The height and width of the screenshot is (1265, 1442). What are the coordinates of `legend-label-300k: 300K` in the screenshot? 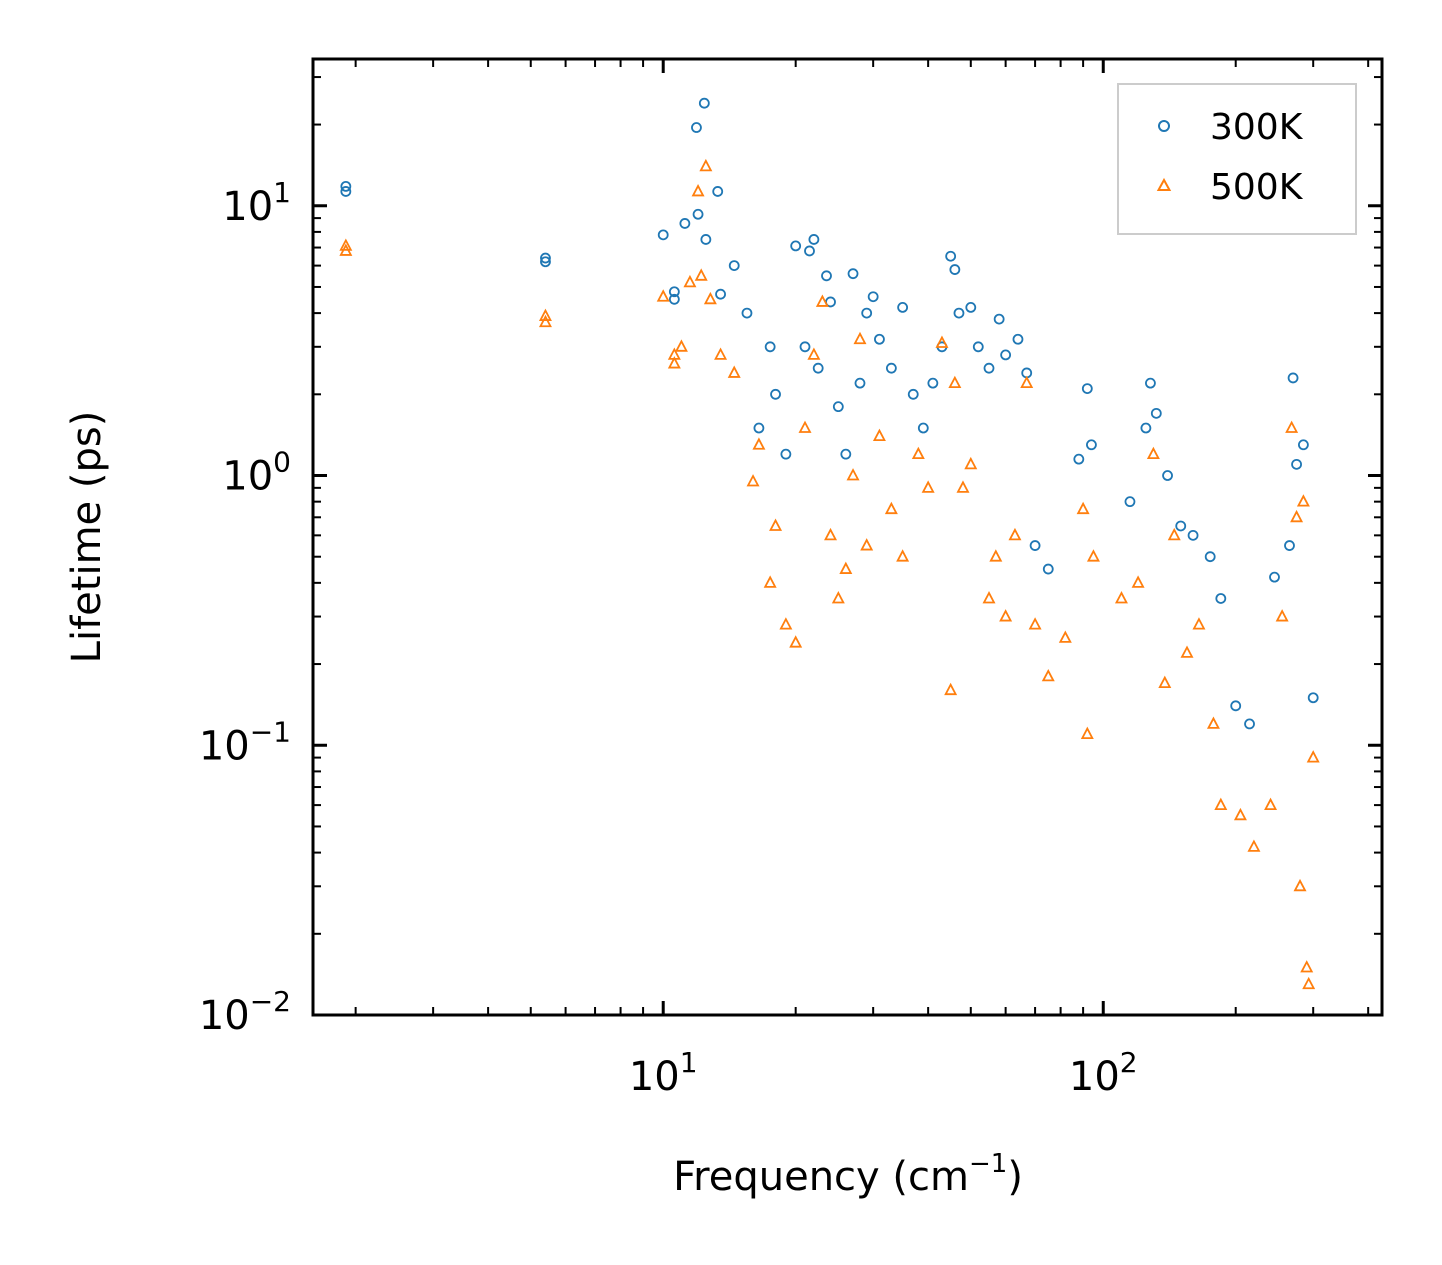 It's located at (1257, 127).